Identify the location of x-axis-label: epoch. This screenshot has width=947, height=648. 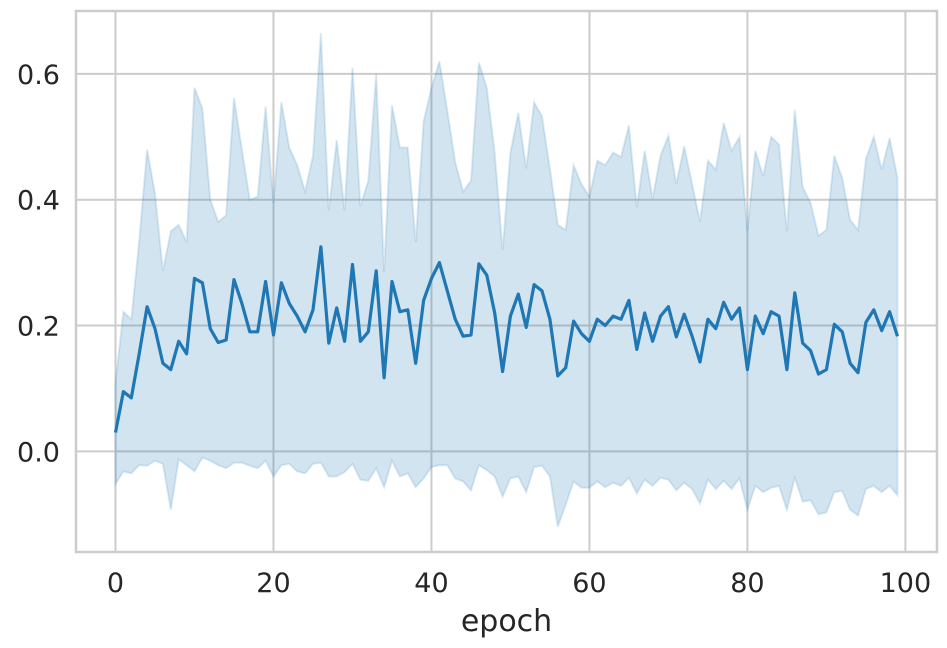
(506, 621).